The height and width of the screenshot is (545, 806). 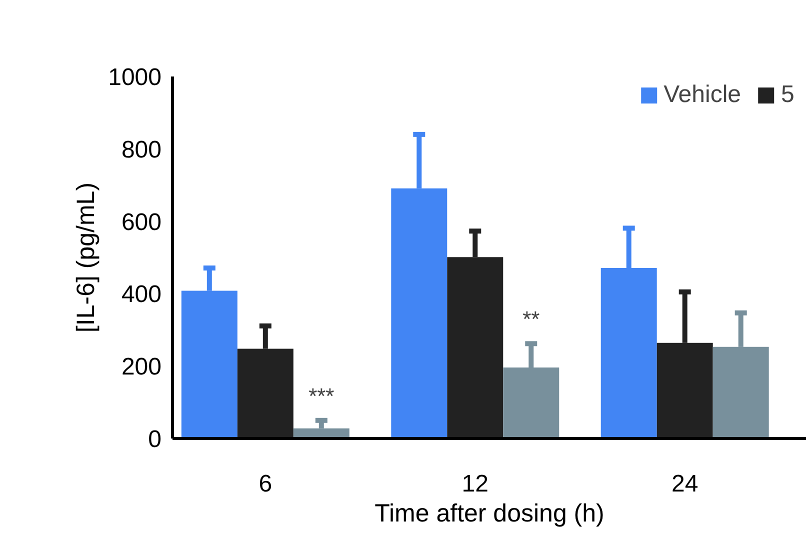 What do you see at coordinates (321, 395) in the screenshot?
I see `annotation: ***` at bounding box center [321, 395].